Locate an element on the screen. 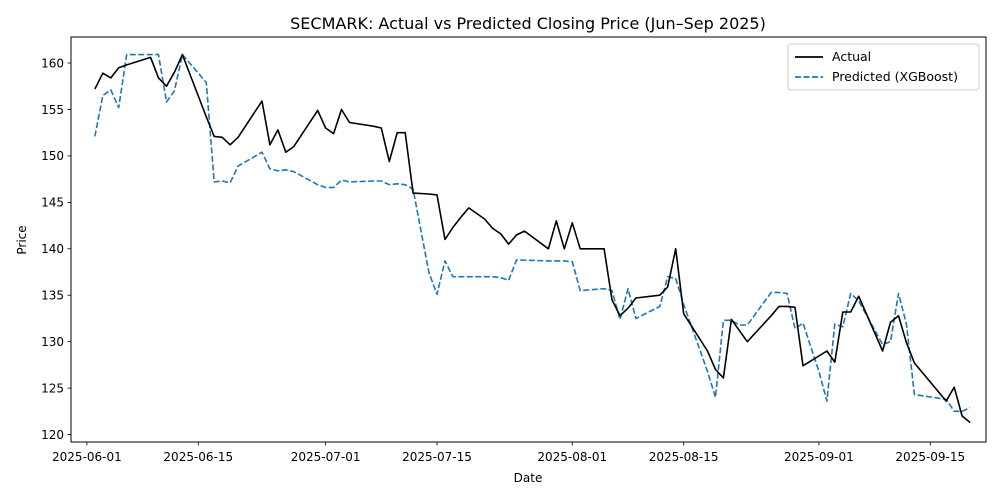 Image resolution: width=1000 pixels, height=500 pixels. legend-actual-label: Actual is located at coordinates (851, 56).